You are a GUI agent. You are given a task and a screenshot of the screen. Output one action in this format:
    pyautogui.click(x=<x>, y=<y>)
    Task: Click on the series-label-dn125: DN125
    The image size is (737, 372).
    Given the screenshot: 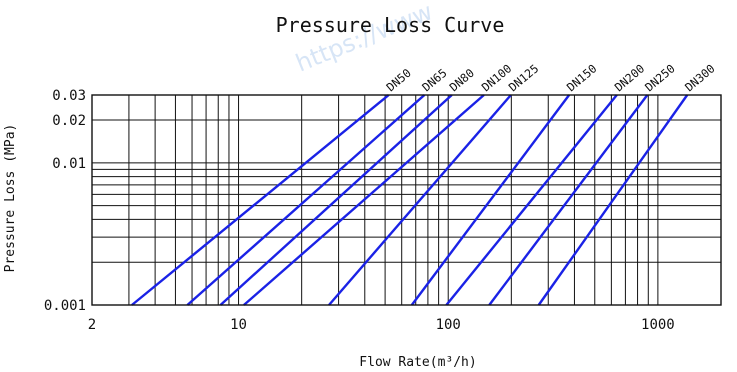 What is the action you would take?
    pyautogui.click(x=524, y=77)
    